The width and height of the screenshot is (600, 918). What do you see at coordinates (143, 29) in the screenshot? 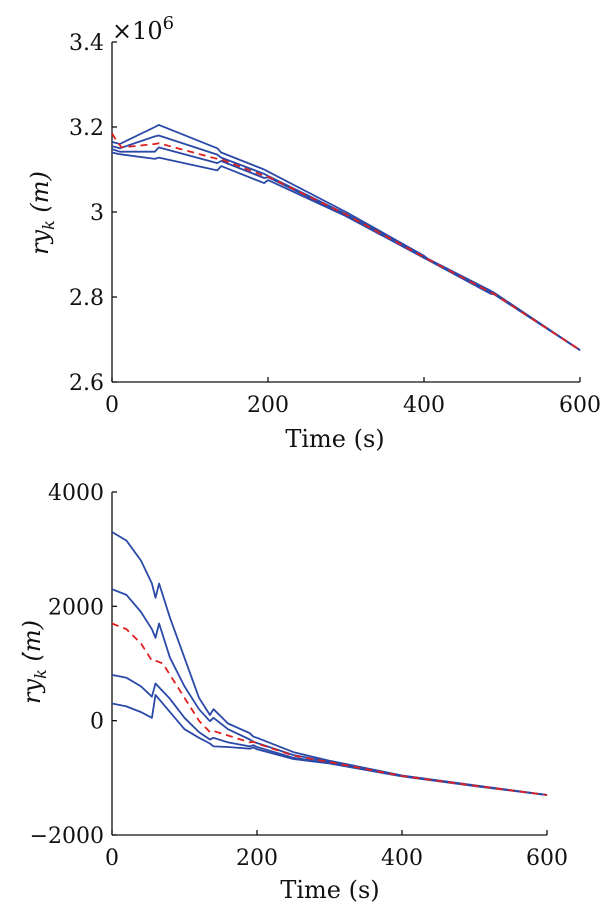
I see `y-multiplier: ×10⁶` at bounding box center [143, 29].